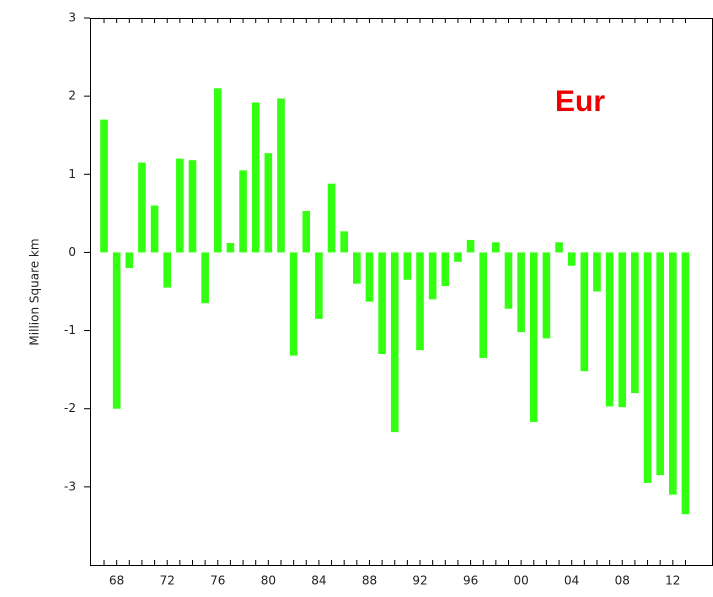 The width and height of the screenshot is (713, 597). I want to click on x-tick-label: 92, so click(419, 581).